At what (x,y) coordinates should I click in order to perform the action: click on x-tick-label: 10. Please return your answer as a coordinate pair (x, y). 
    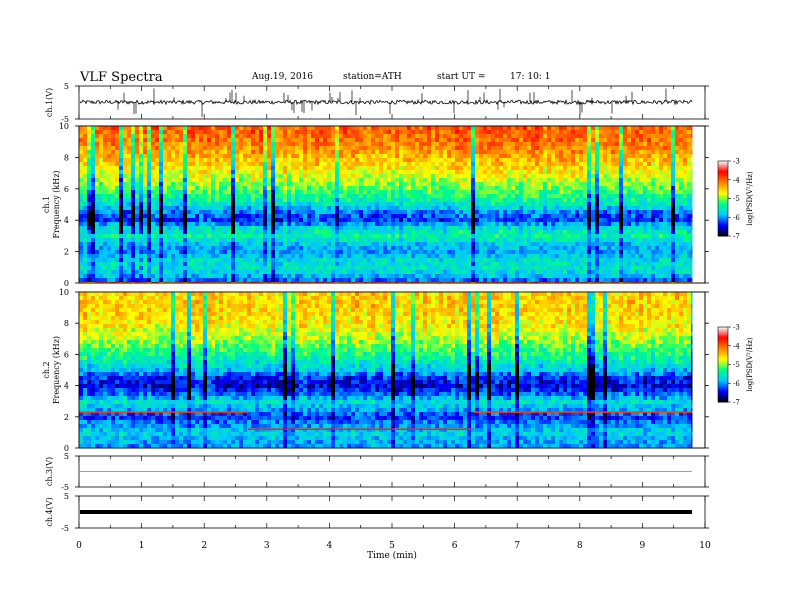
    Looking at the image, I should click on (705, 546).